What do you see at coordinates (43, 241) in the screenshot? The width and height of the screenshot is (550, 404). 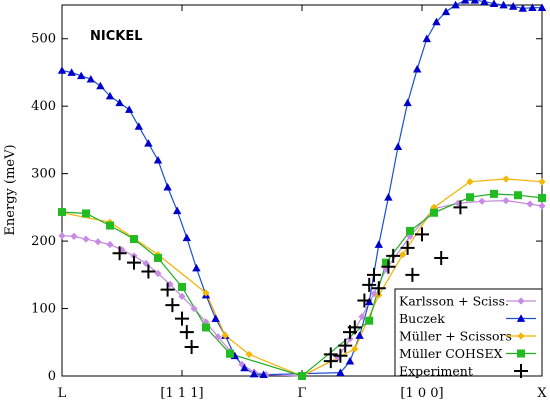 I see `y-tick-label: 200` at bounding box center [43, 241].